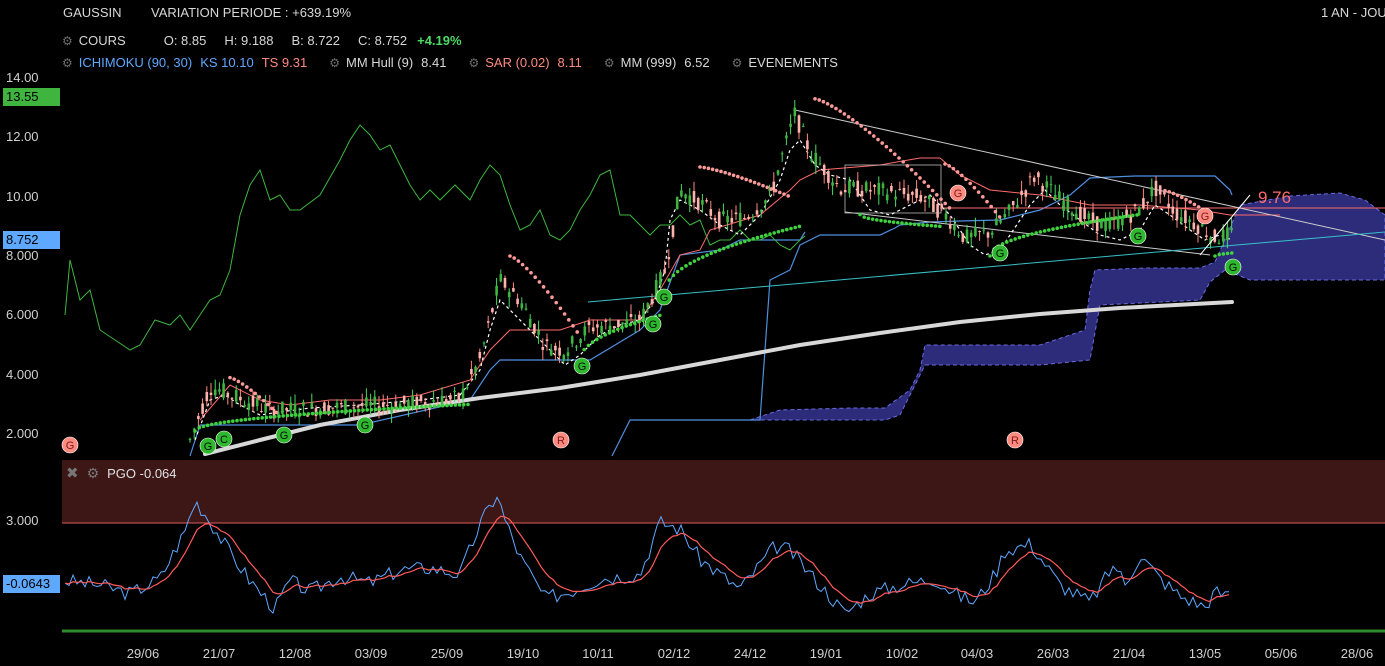 The image size is (1385, 666). Describe the element at coordinates (70, 445) in the screenshot. I see `event-marker: G` at that location.